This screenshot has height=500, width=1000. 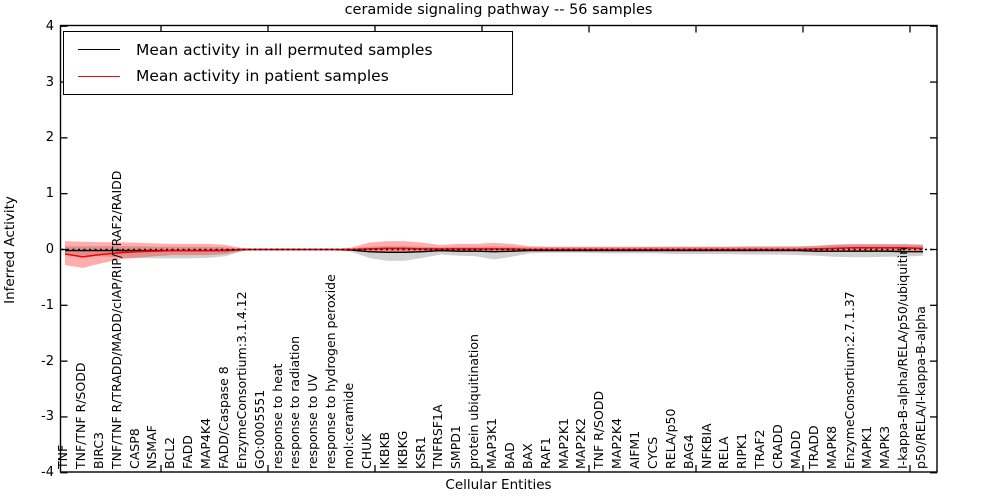 I want to click on x-category-label: RELA/p50, so click(x=670, y=438).